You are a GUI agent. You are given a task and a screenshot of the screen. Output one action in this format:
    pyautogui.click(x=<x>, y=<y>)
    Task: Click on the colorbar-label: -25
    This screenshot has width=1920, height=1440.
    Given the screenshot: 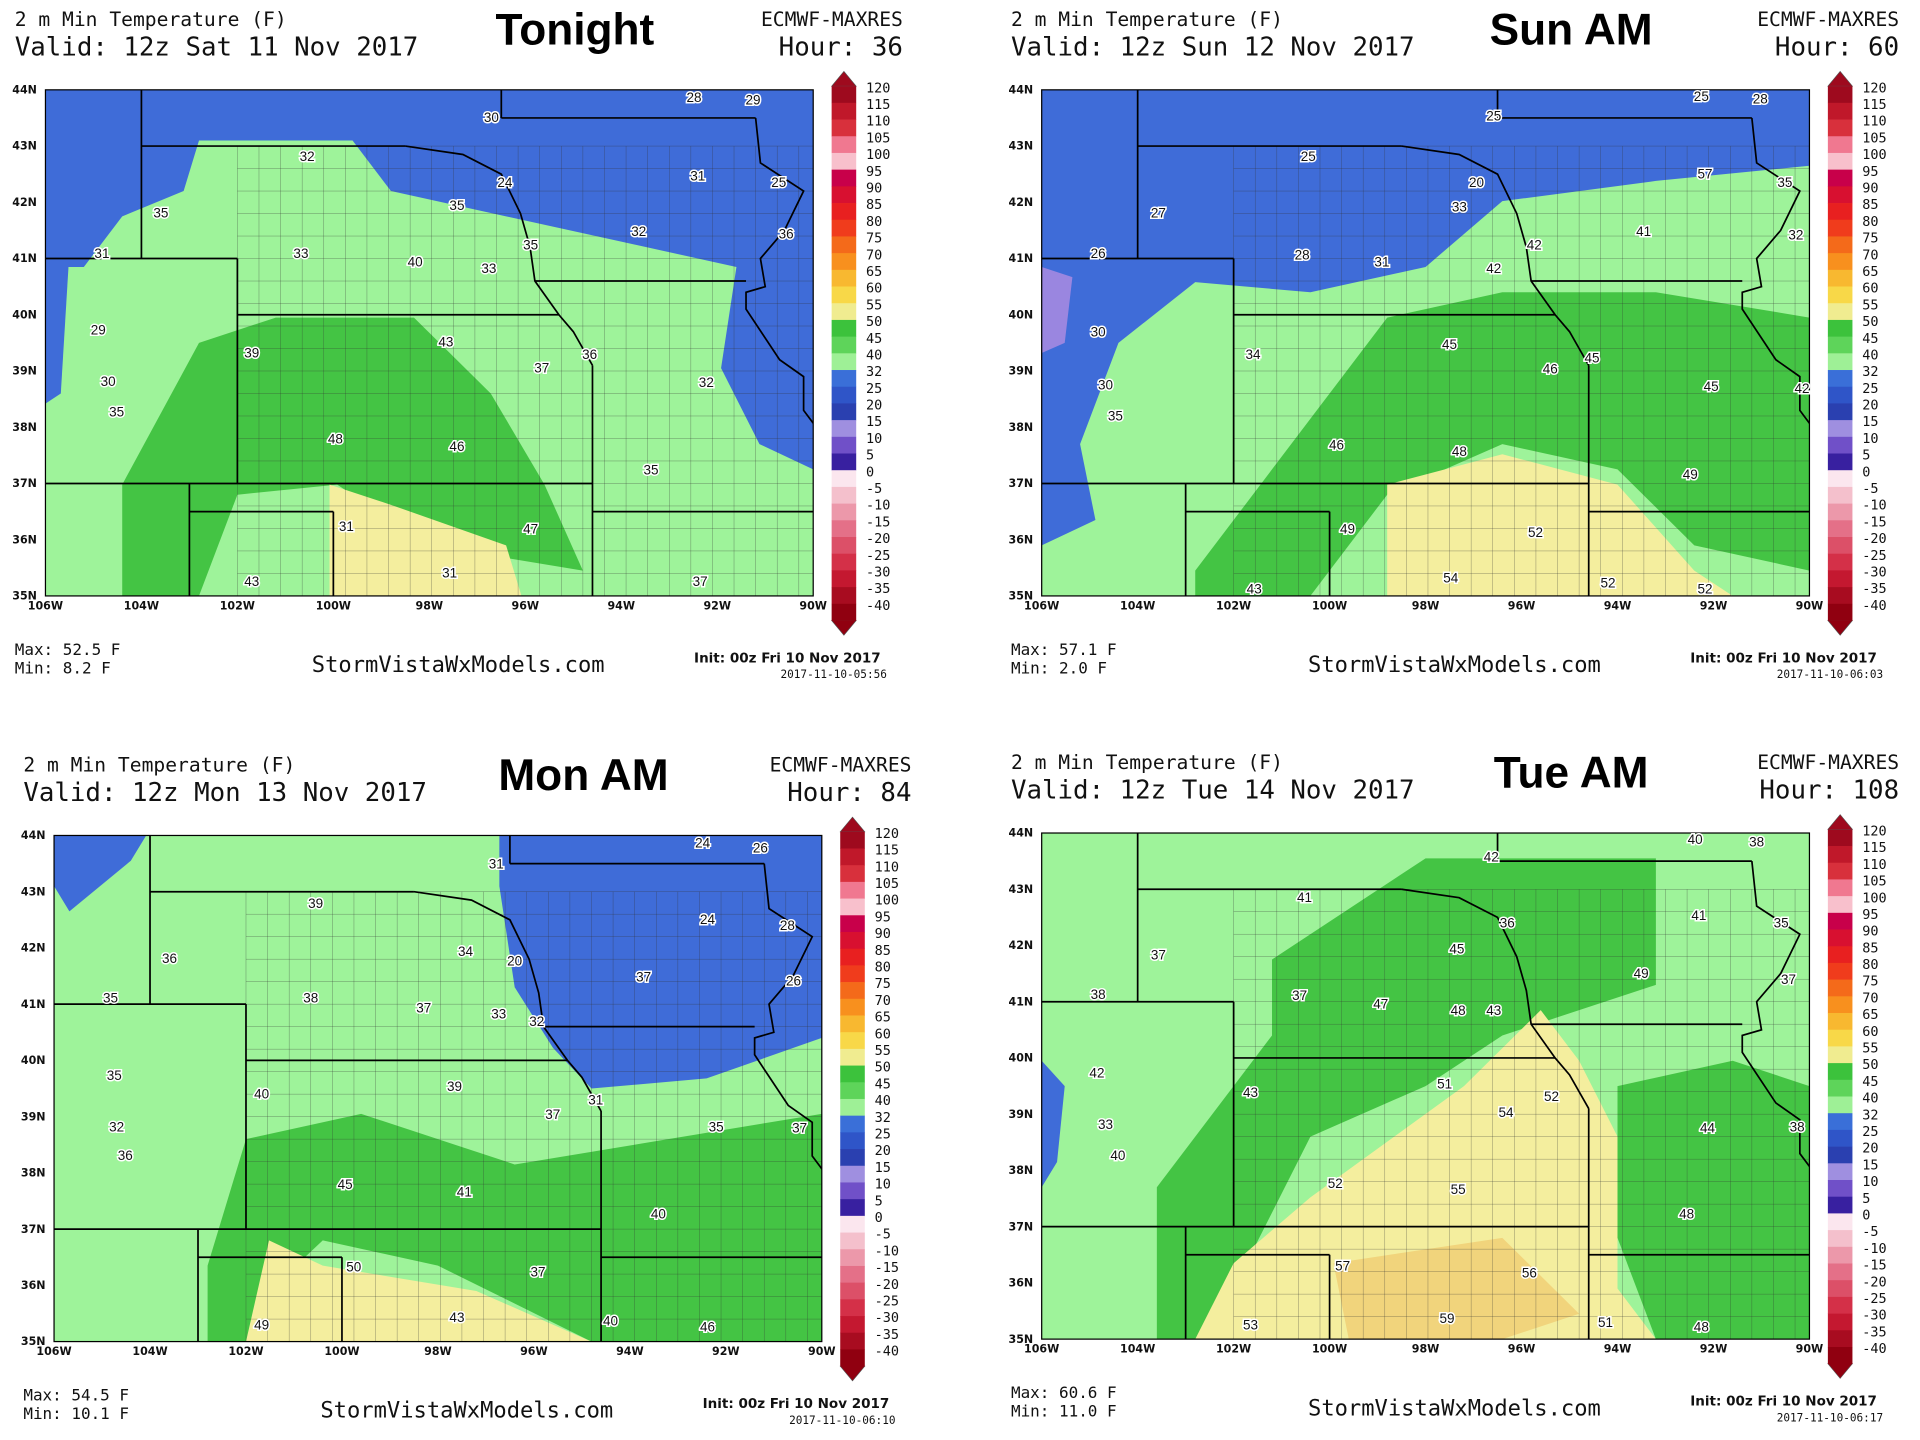 What is the action you would take?
    pyautogui.click(x=1874, y=556)
    